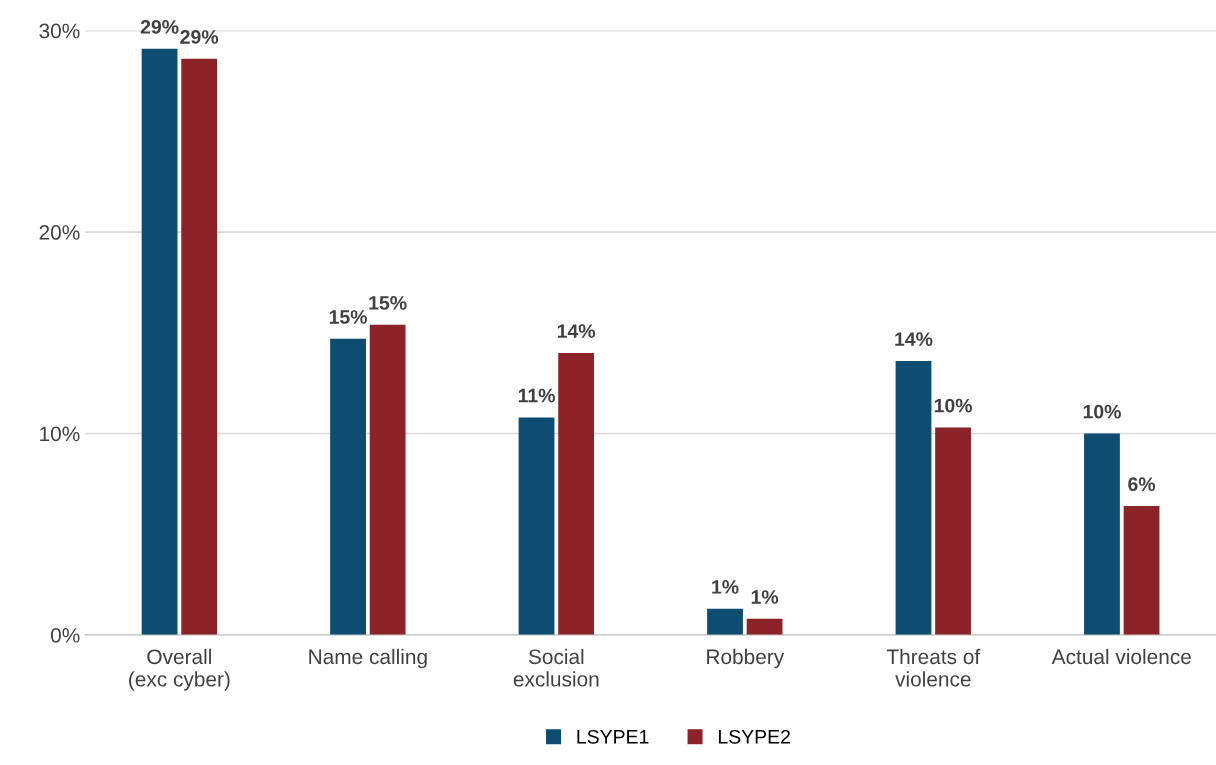 This screenshot has width=1216, height=765. Describe the element at coordinates (1142, 484) in the screenshot. I see `data-label: 6%` at that location.